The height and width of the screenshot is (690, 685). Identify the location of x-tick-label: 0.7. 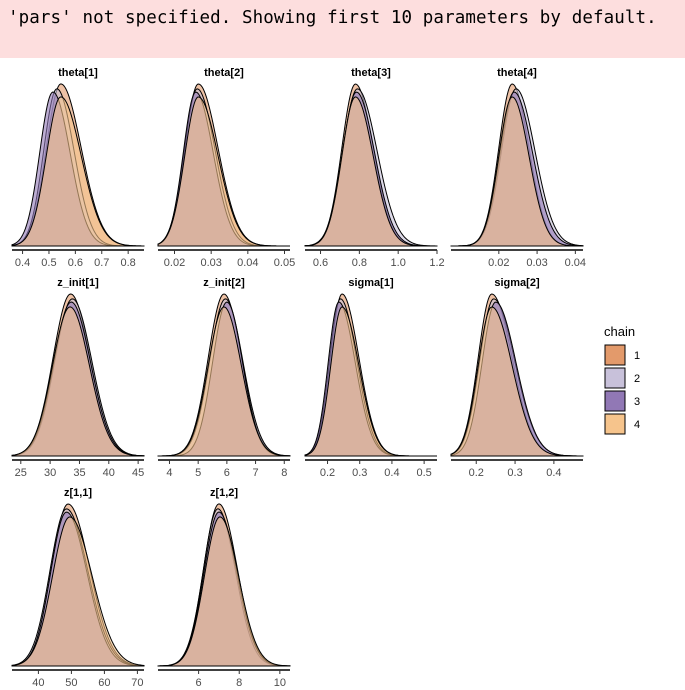
(101, 263).